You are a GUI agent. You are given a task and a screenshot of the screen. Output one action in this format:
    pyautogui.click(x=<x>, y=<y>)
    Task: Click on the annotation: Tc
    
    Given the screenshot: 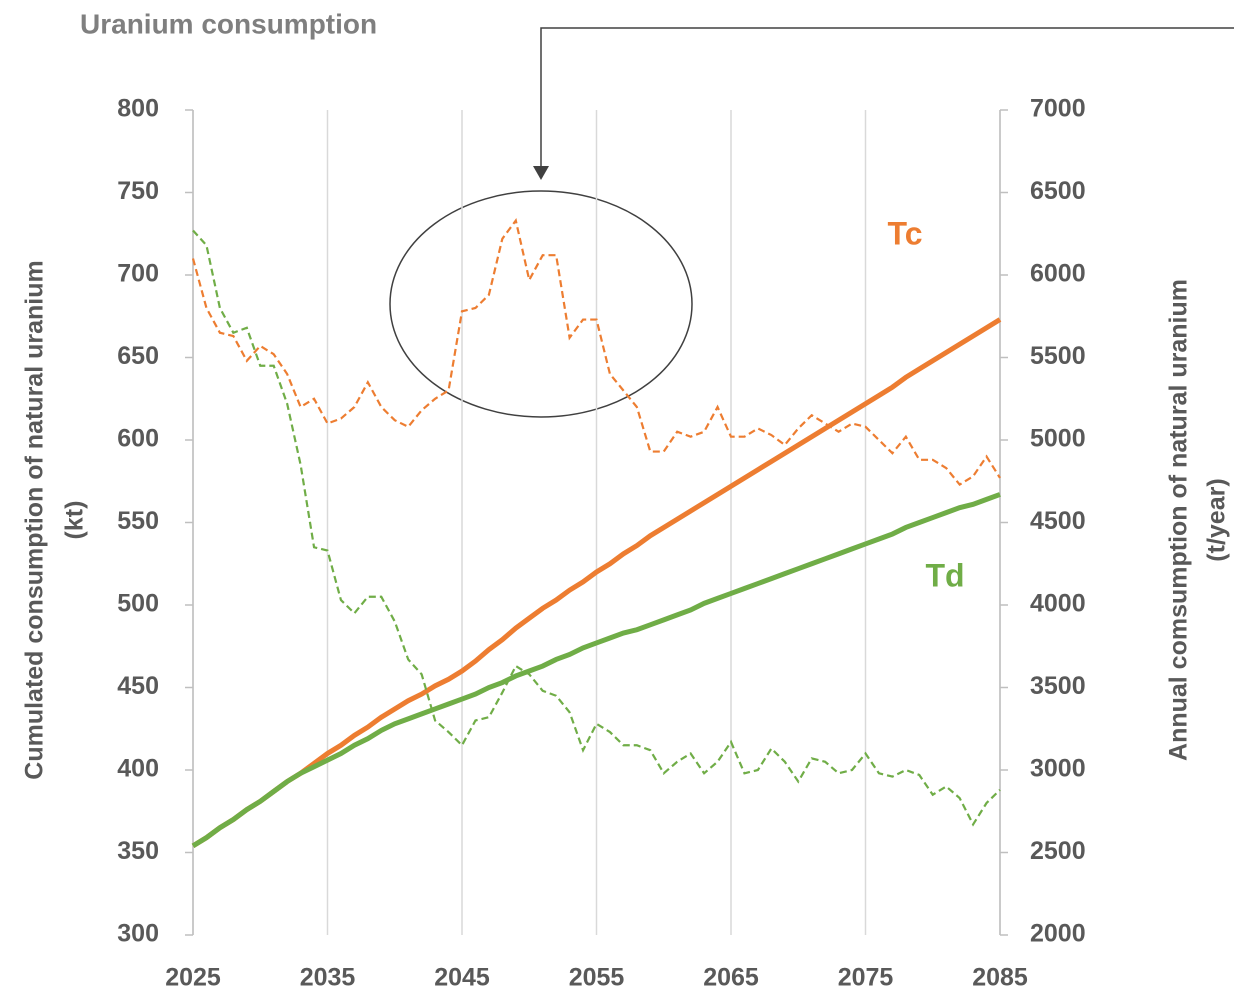 What is the action you would take?
    pyautogui.click(x=905, y=233)
    